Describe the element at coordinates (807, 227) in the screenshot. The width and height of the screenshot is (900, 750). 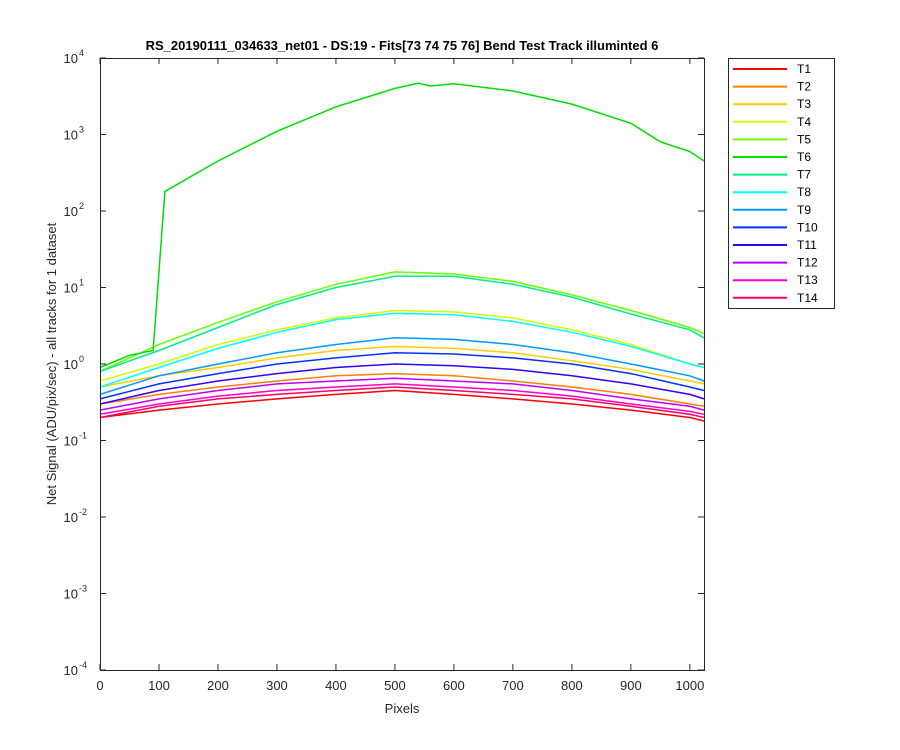
I see `legend-label-t10: T10` at that location.